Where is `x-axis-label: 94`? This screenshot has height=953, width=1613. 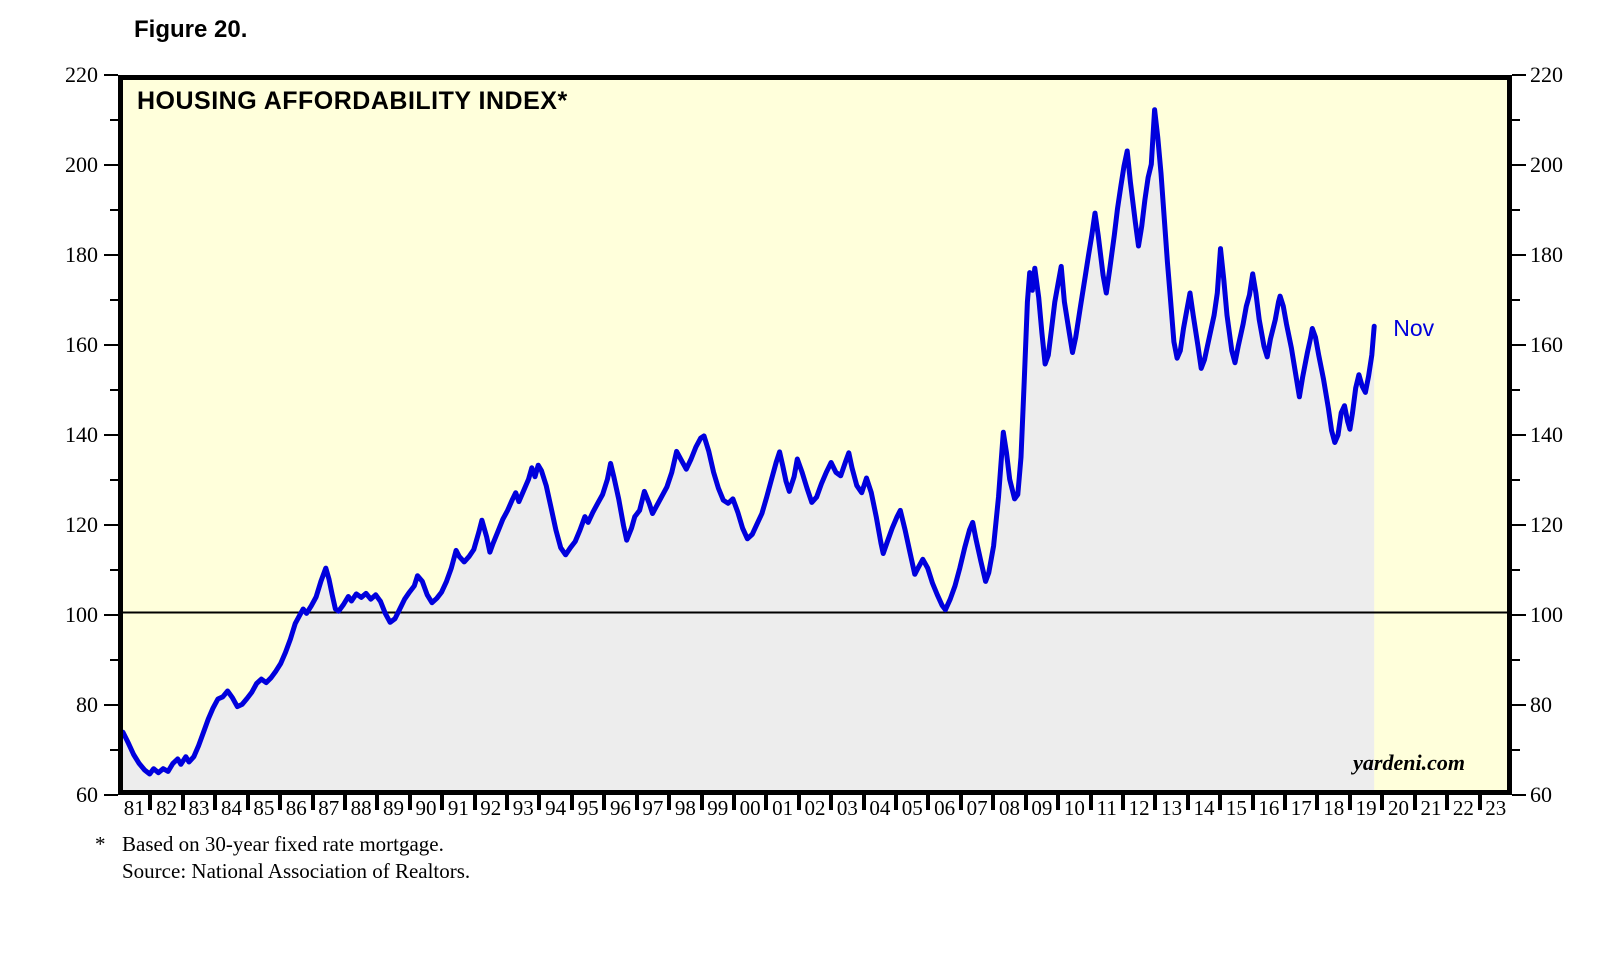 x-axis-label: 94 is located at coordinates (556, 808).